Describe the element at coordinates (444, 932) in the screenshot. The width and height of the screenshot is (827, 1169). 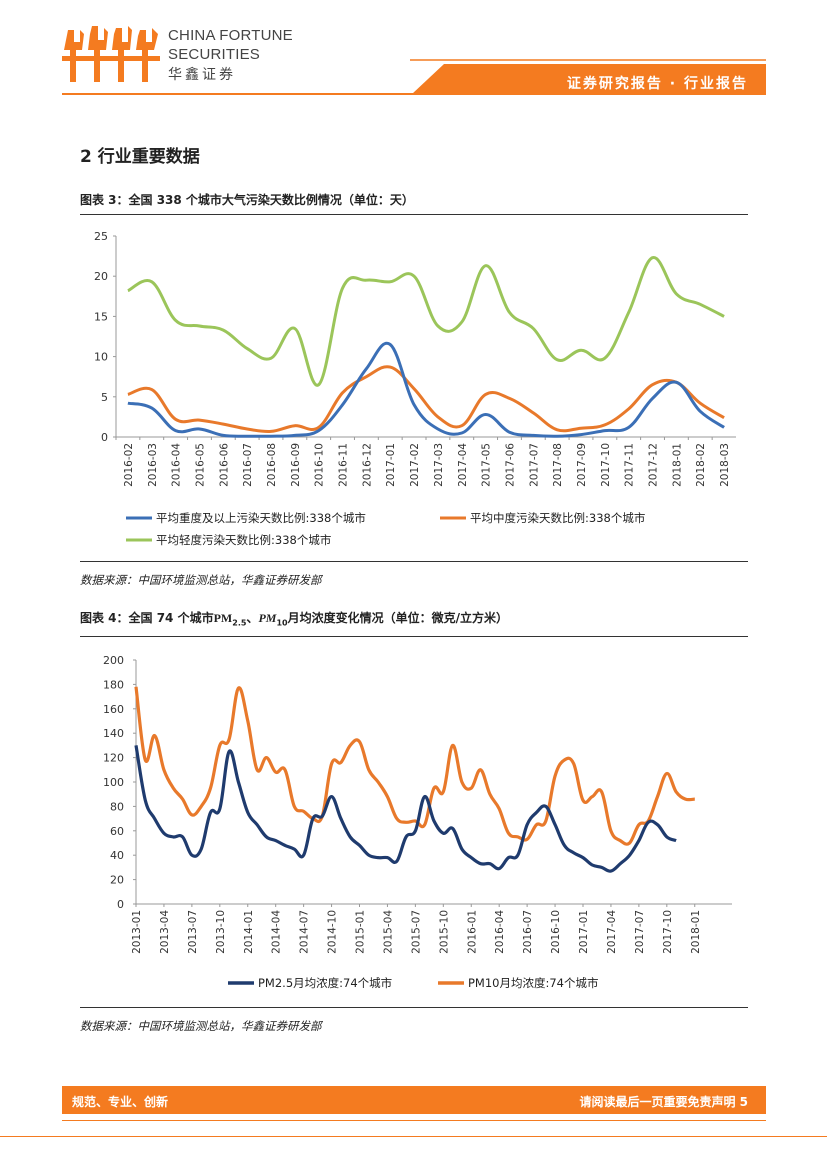
I see `x-tick-label: 2015-10` at that location.